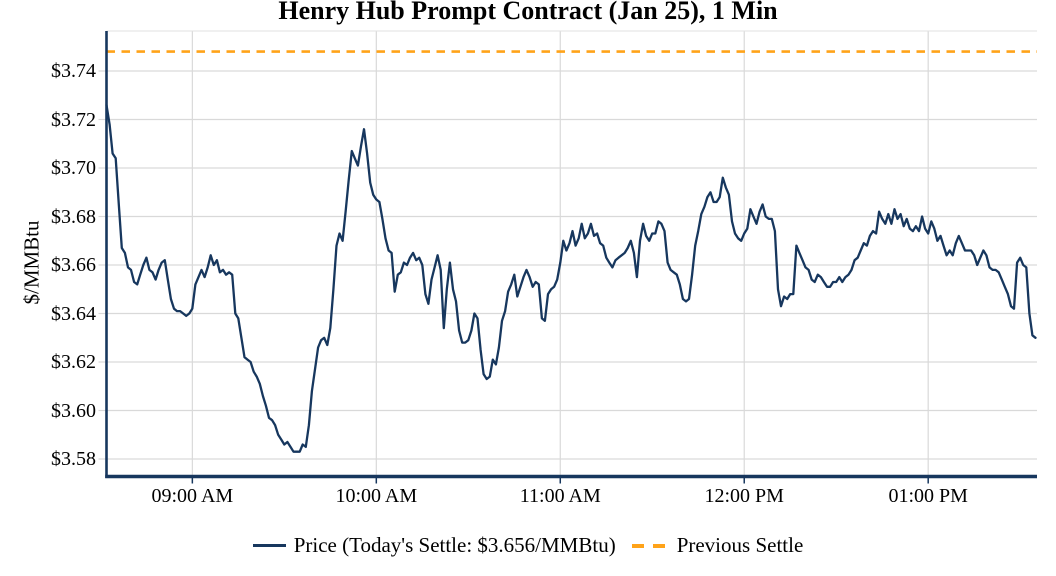 The width and height of the screenshot is (1056, 576). I want to click on x-tick-label: 09:00 AM, so click(192, 496).